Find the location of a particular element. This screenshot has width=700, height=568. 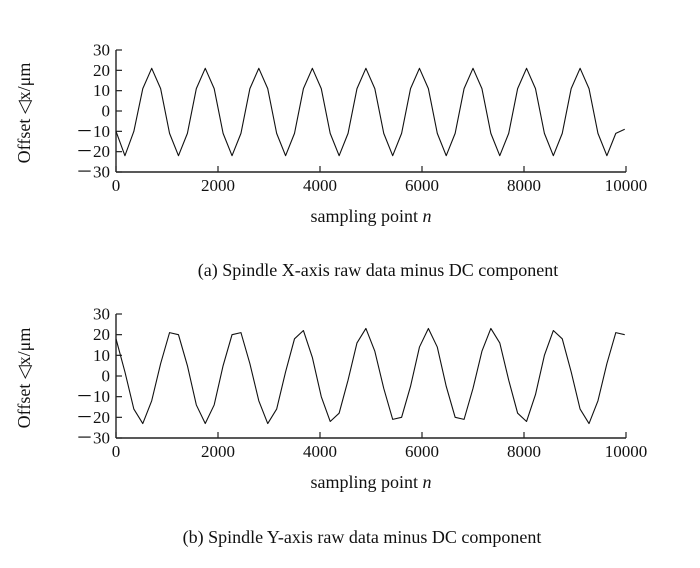

x-tick-label-b: 10000 is located at coordinates (626, 451).